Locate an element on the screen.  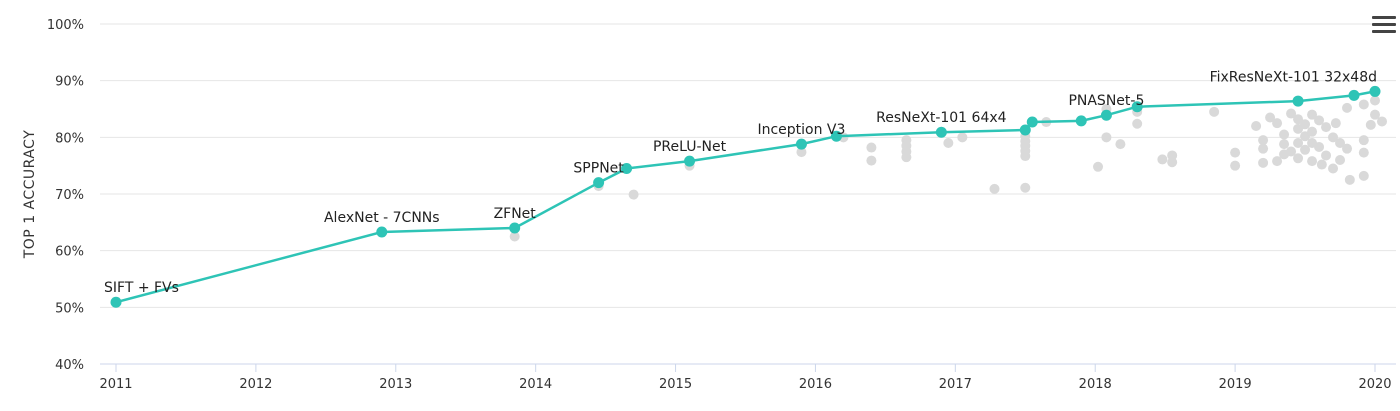
y-tick-label: 90% is located at coordinates (69, 82).